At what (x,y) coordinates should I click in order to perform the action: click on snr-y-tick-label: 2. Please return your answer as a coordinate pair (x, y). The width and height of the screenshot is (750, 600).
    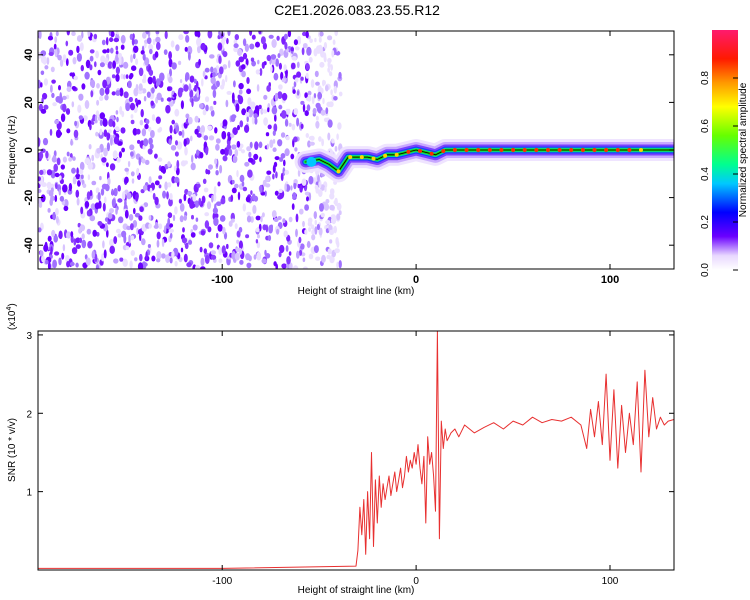
    Looking at the image, I should click on (29, 414).